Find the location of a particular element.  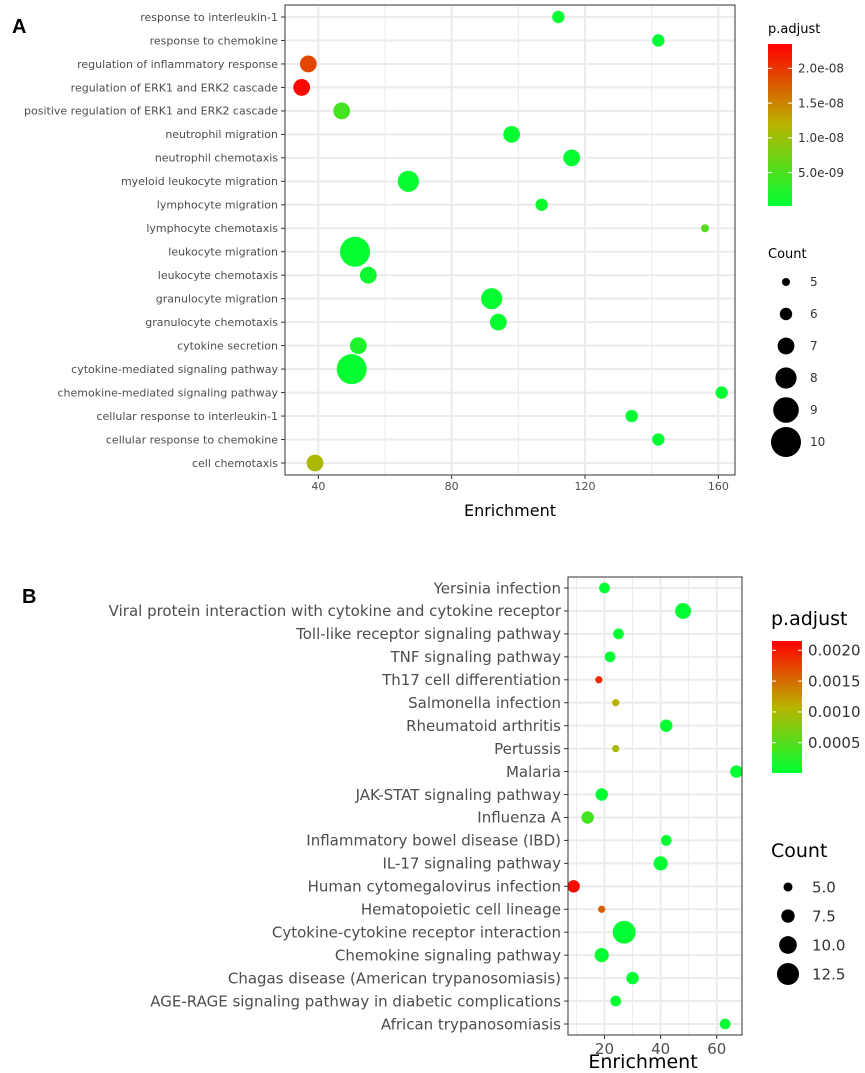

y-tick-label: TNF signaling pathway is located at coordinates (475, 657).